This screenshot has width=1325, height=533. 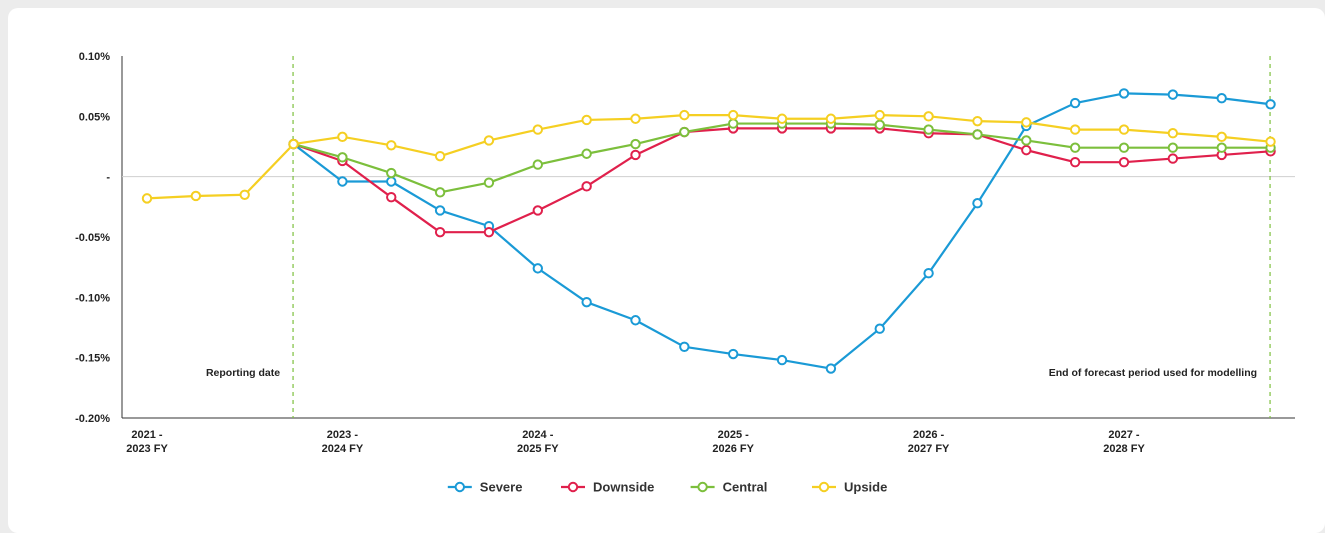 What do you see at coordinates (243, 373) in the screenshot?
I see `reference-label: Reporting date` at bounding box center [243, 373].